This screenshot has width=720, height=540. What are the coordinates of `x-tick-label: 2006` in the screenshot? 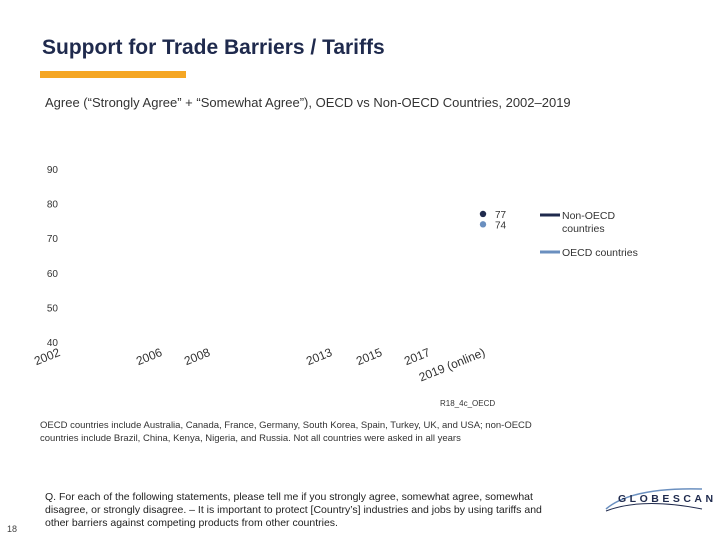 It's located at (149, 356).